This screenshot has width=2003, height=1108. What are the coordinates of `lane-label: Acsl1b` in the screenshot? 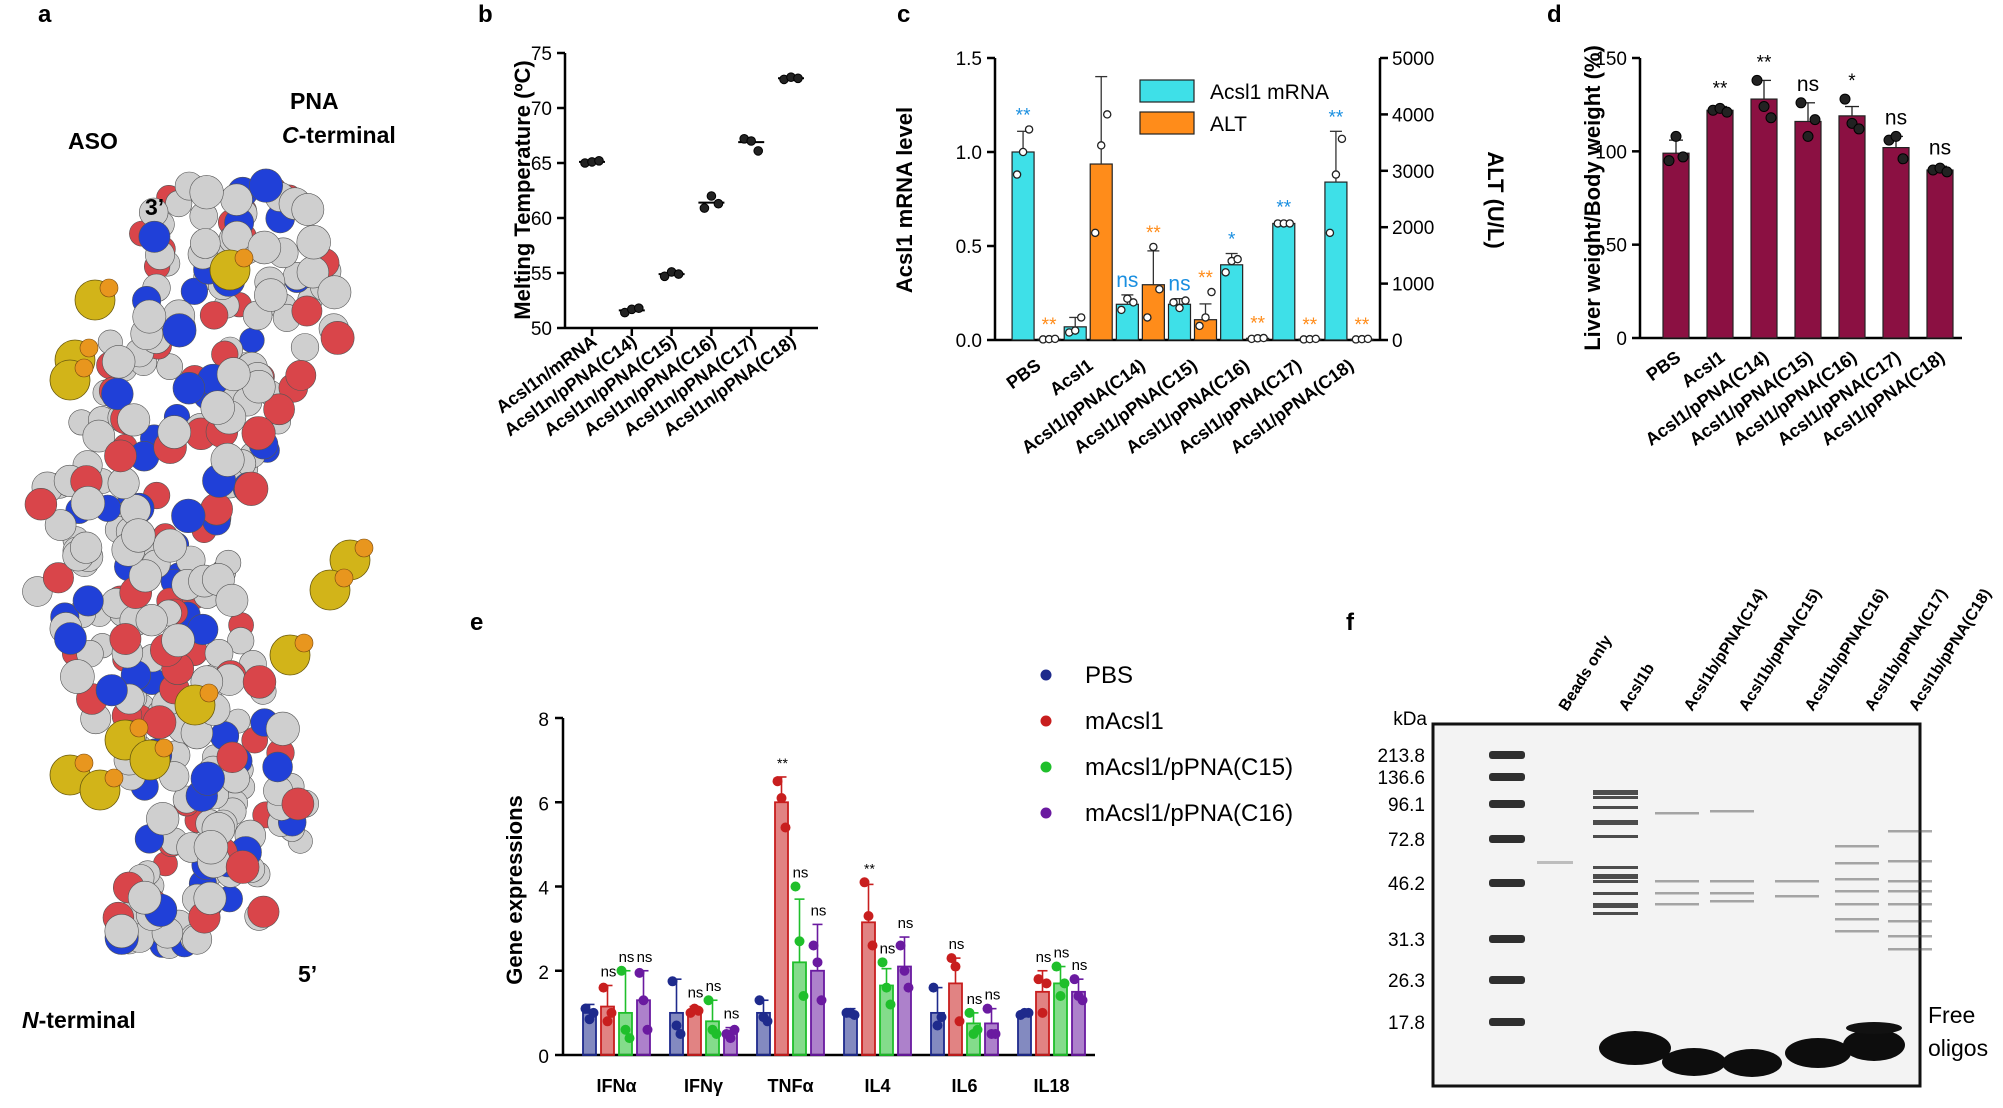 It's located at (1637, 687).